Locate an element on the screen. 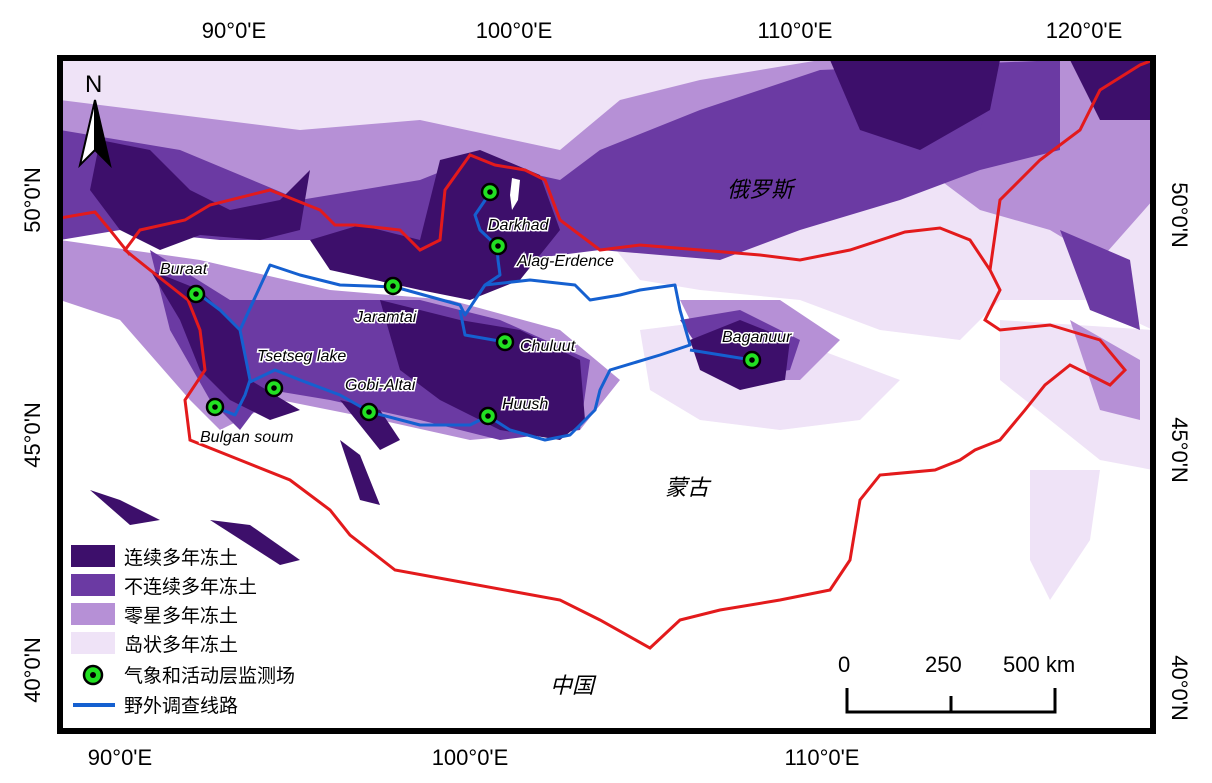 The image size is (1212, 783). north-arrow-icon: N is located at coordinates (95, 120).